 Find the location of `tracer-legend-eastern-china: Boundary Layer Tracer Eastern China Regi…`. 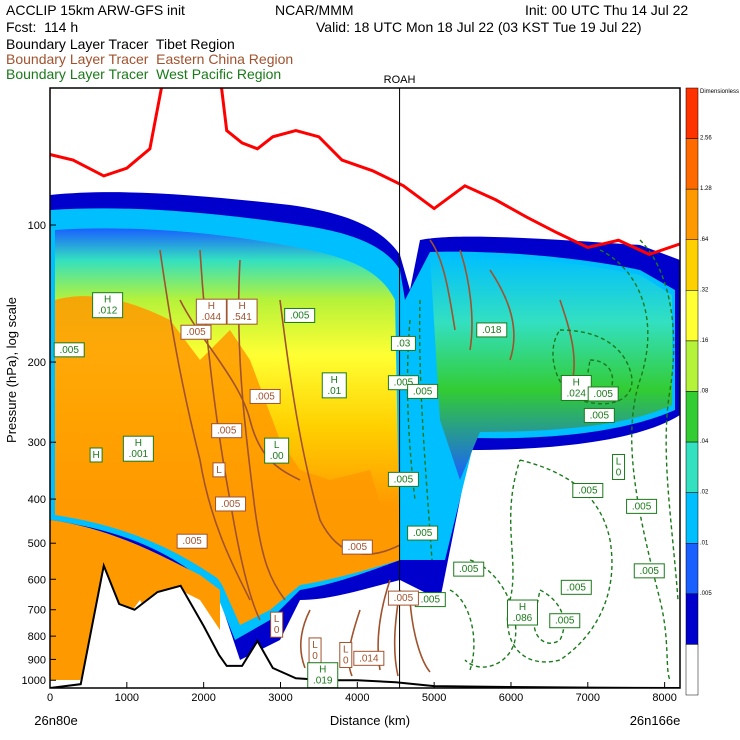

tracer-legend-eastern-china: Boundary Layer Tracer Eastern China Regi… is located at coordinates (150, 59).